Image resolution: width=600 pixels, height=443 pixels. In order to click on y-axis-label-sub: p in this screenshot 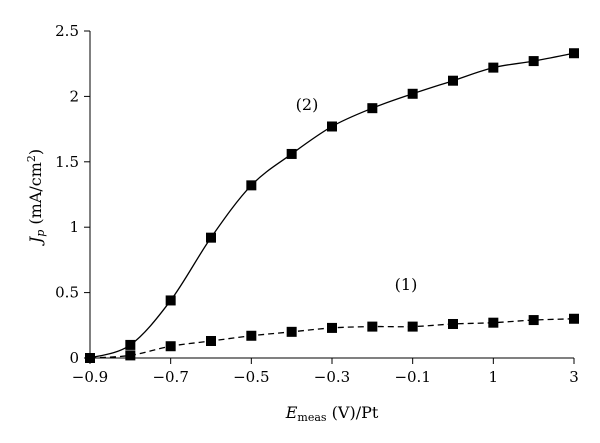, I will do `click(40, 233)`.